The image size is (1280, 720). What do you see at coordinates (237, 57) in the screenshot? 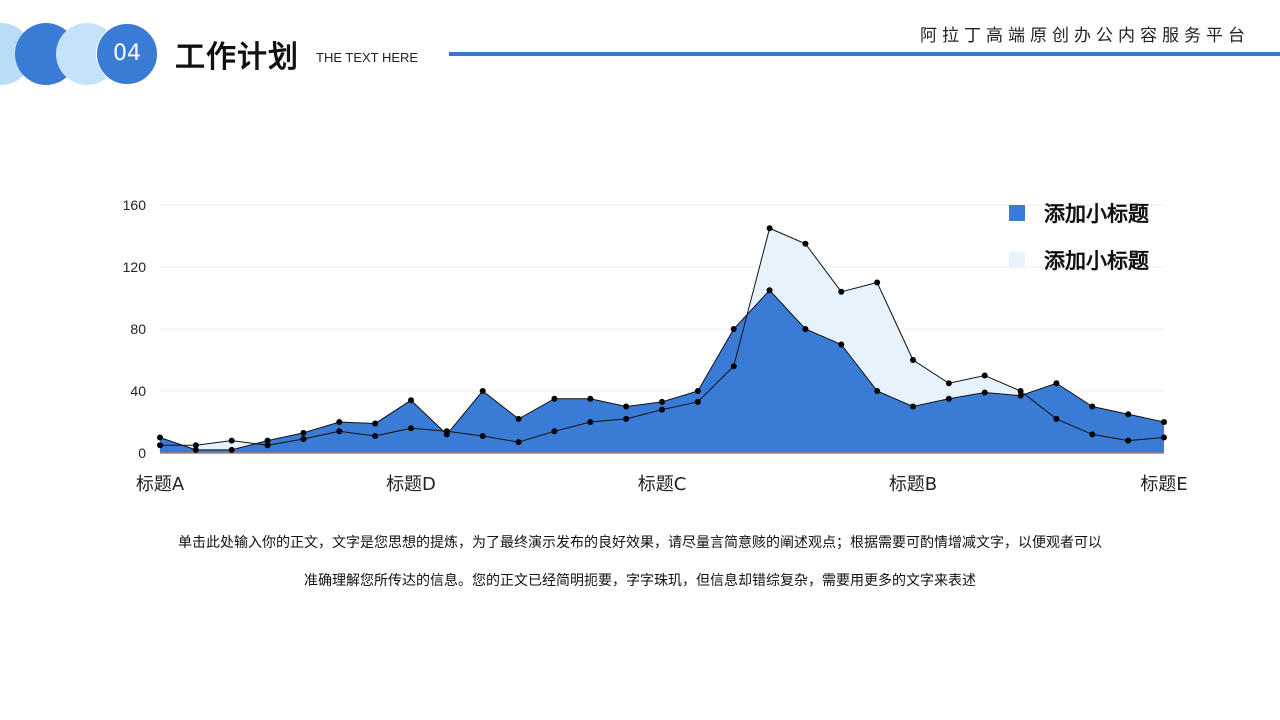
I see `page-title: 工作计划` at bounding box center [237, 57].